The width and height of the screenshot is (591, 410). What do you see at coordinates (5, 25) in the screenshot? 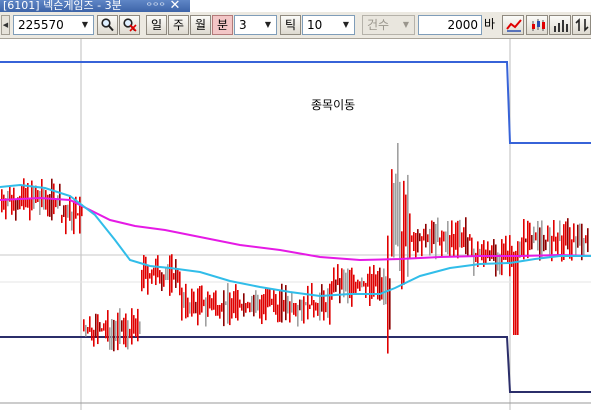
I see `scroll-left-icon: ◀` at bounding box center [5, 25].